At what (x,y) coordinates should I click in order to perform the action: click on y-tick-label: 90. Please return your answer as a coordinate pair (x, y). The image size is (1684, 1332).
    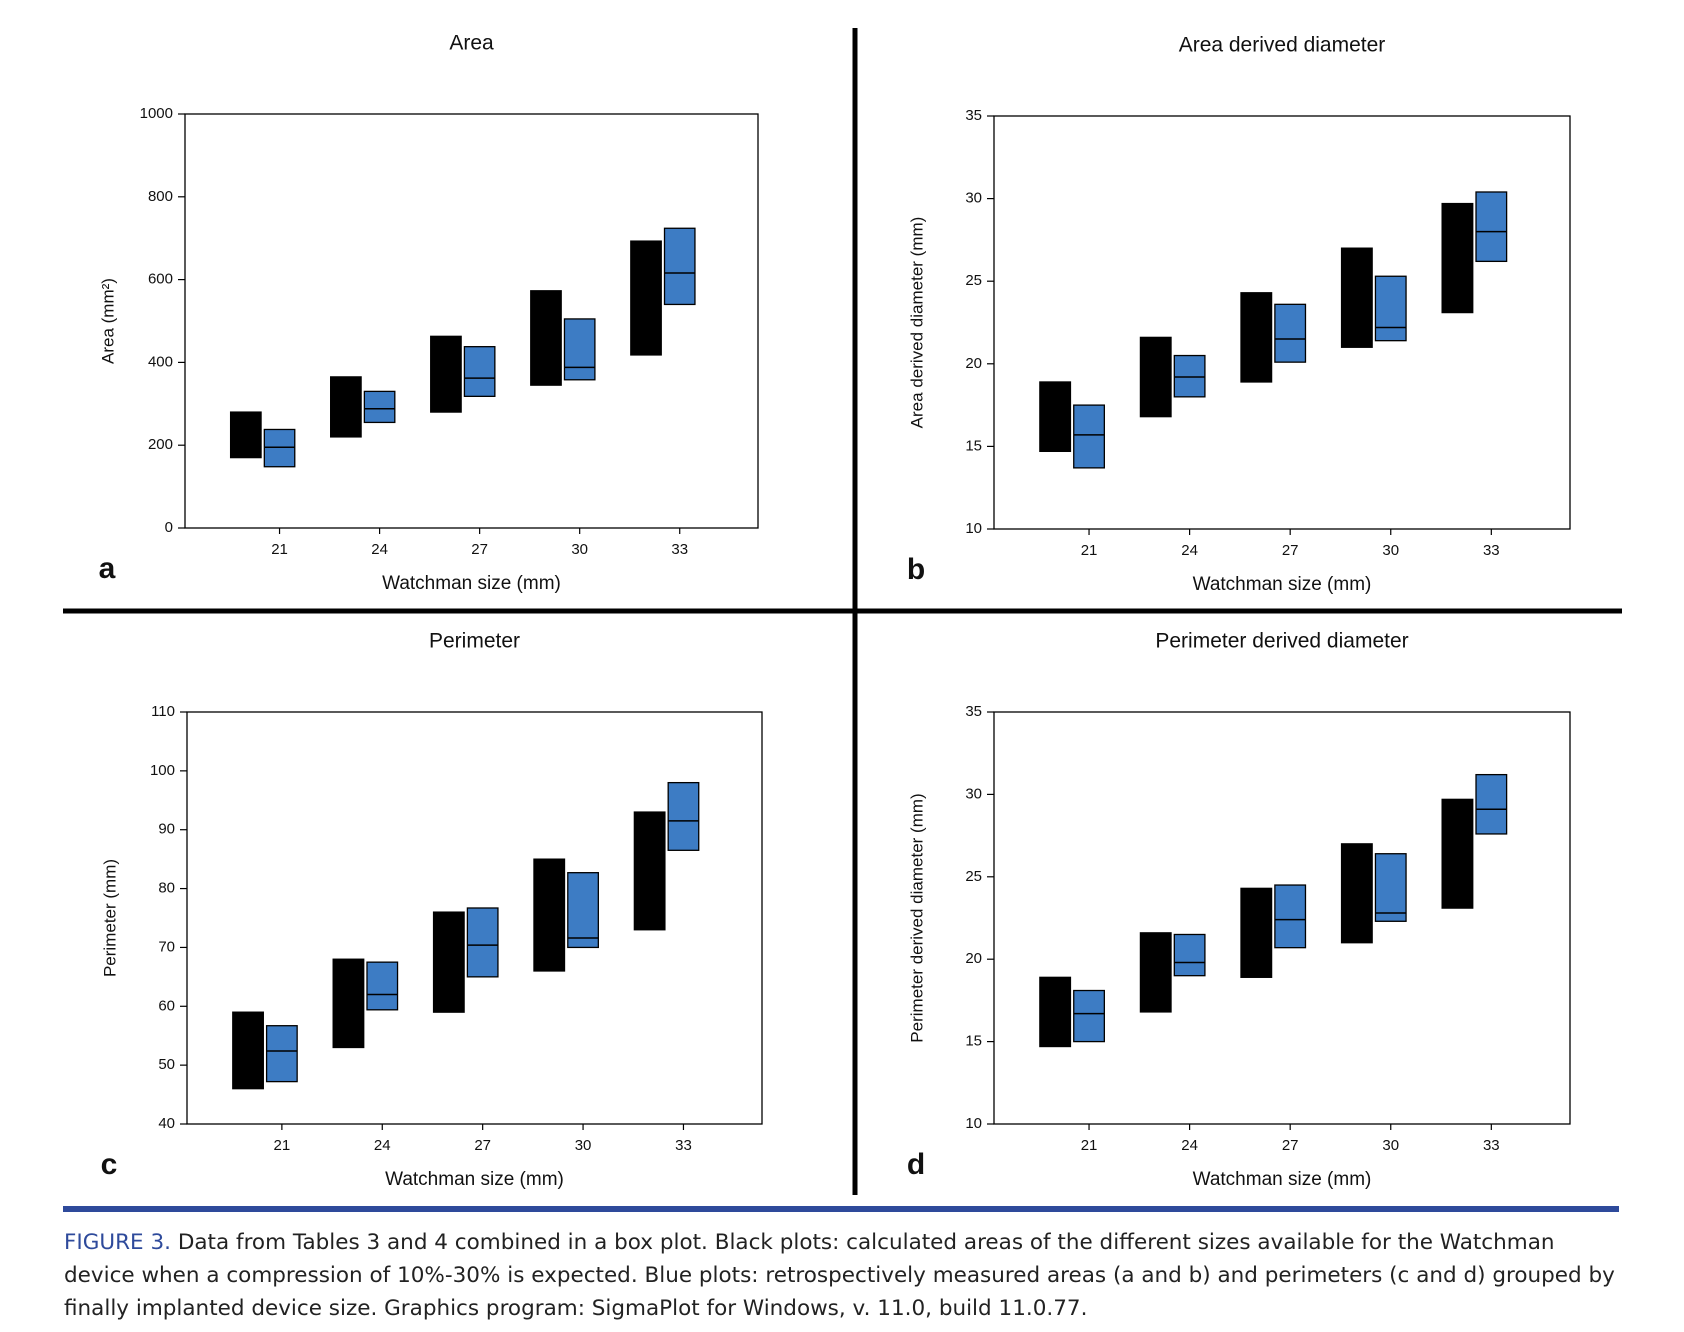
    Looking at the image, I should click on (166, 829).